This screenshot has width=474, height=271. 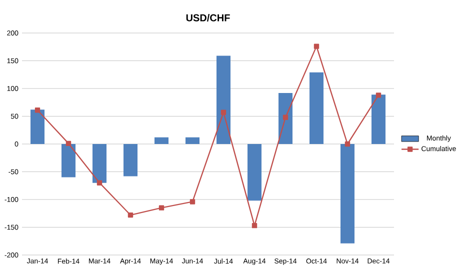 What do you see at coordinates (208, 18) in the screenshot?
I see `chart-title: USD/CHF` at bounding box center [208, 18].